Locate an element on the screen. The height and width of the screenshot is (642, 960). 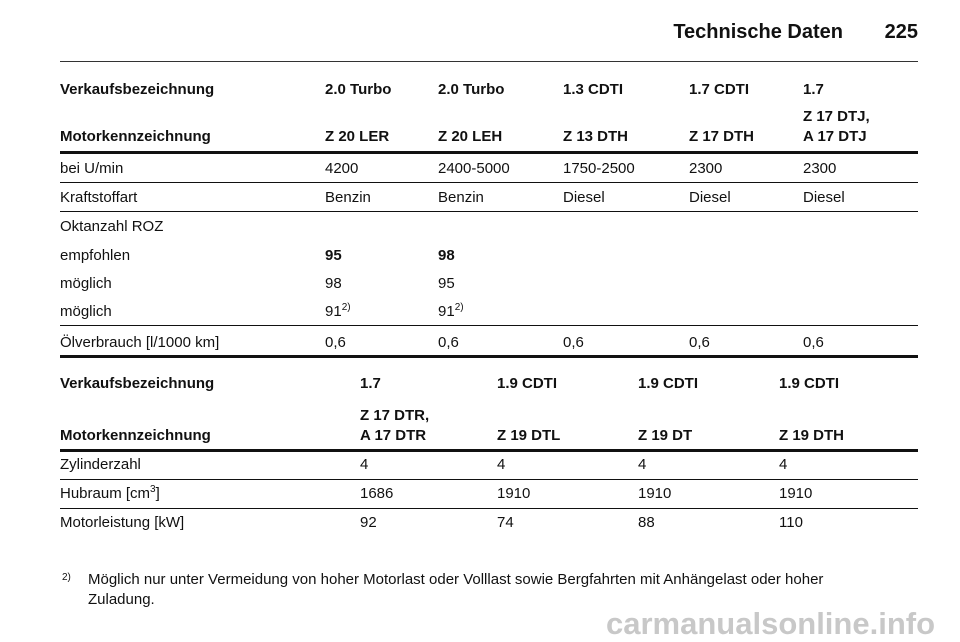
superscript: 3 is located at coordinates (153, 489).